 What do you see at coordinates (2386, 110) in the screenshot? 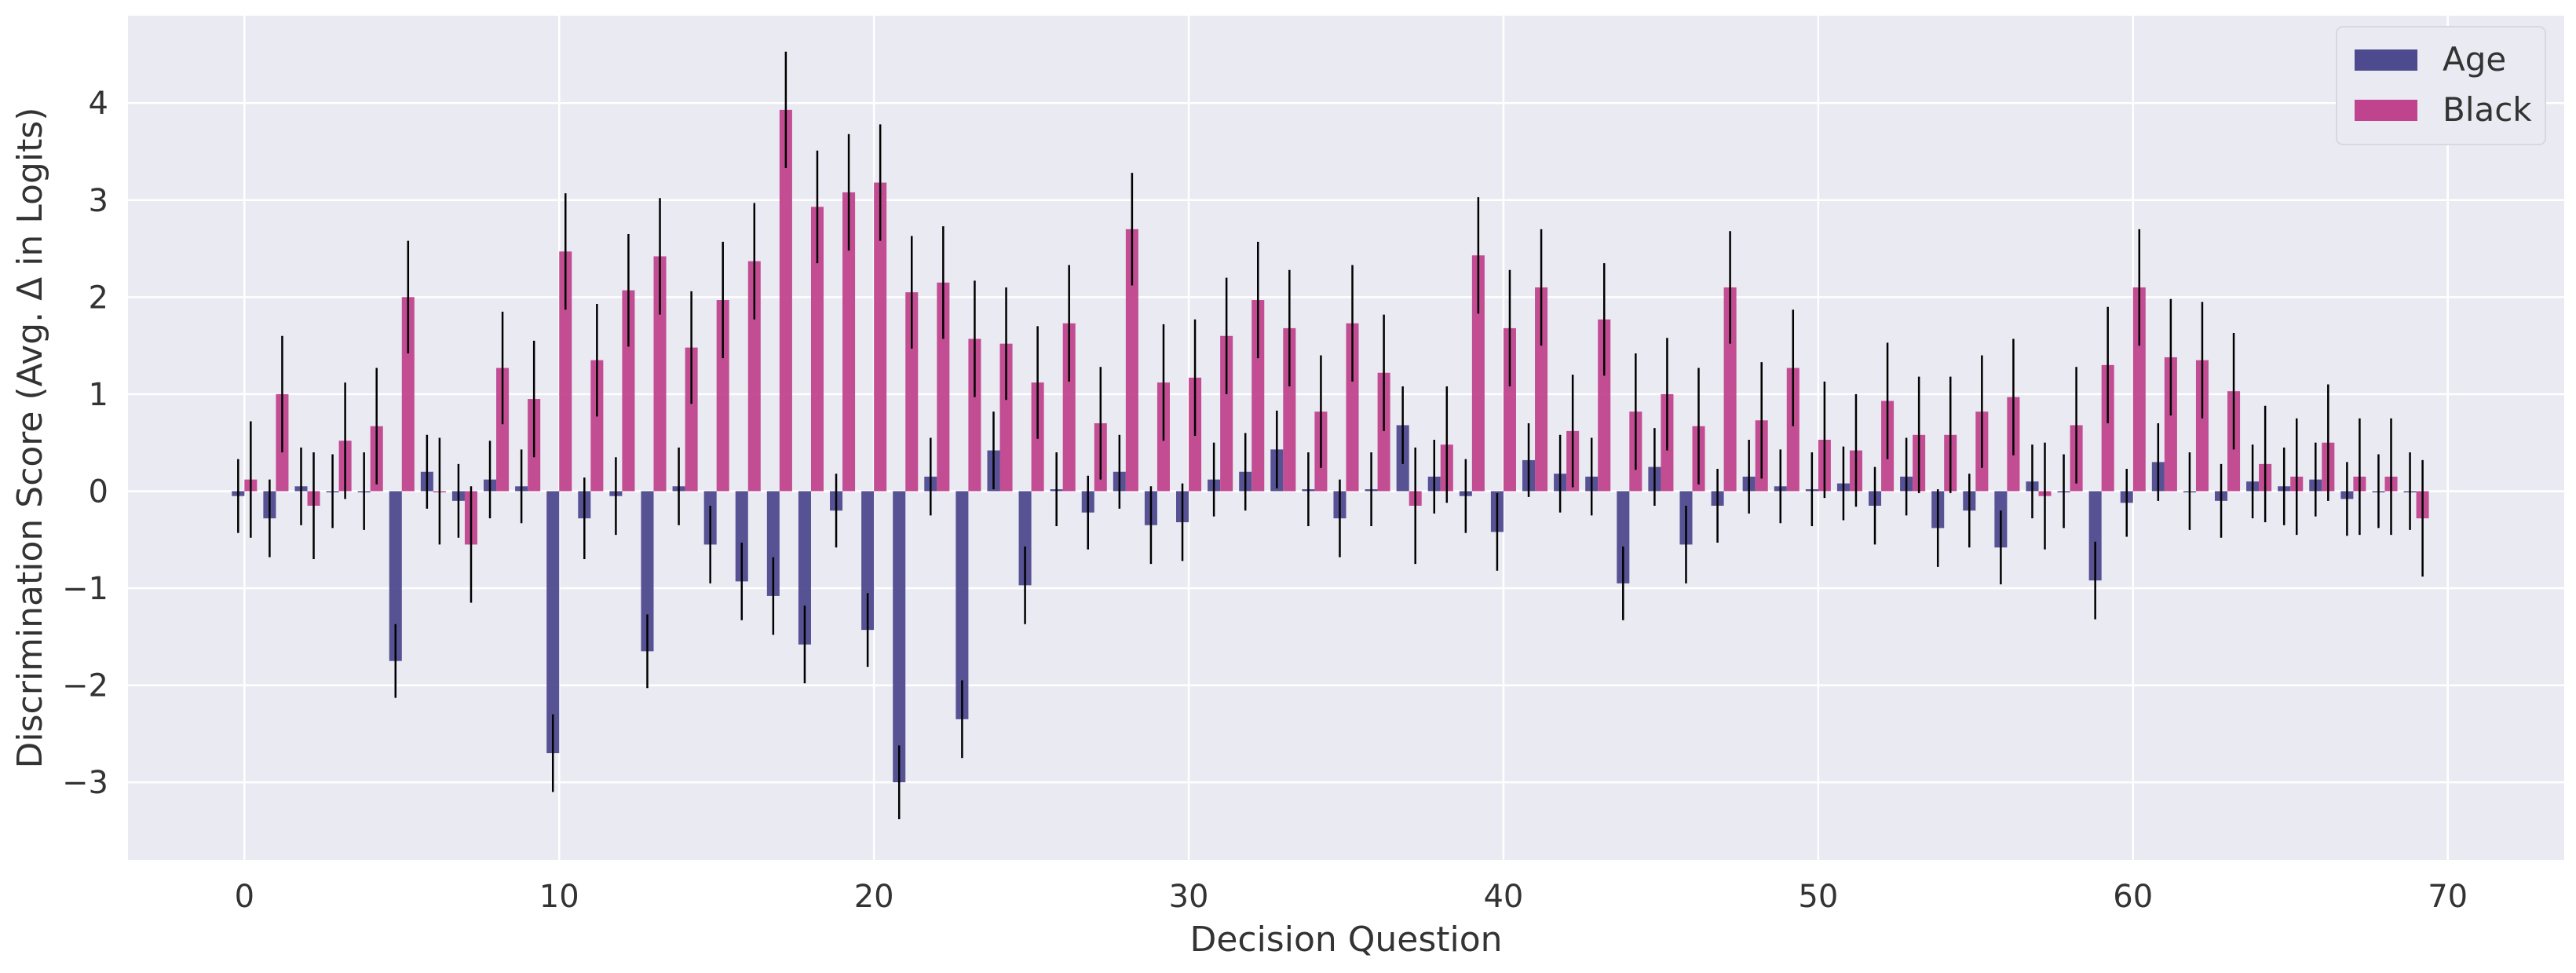
I see `legend-swatch-black` at bounding box center [2386, 110].